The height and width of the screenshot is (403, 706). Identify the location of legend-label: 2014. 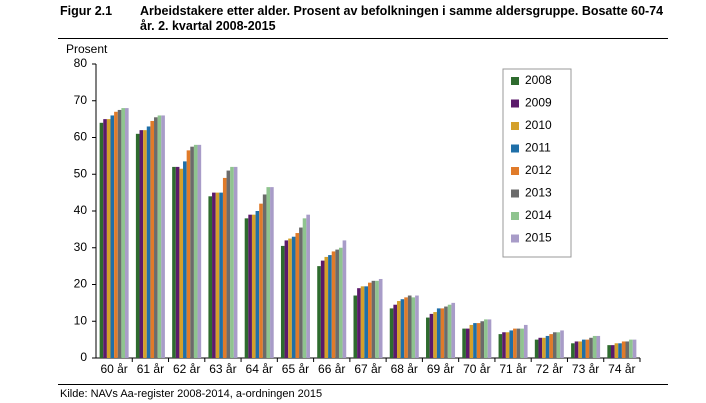
(538, 215).